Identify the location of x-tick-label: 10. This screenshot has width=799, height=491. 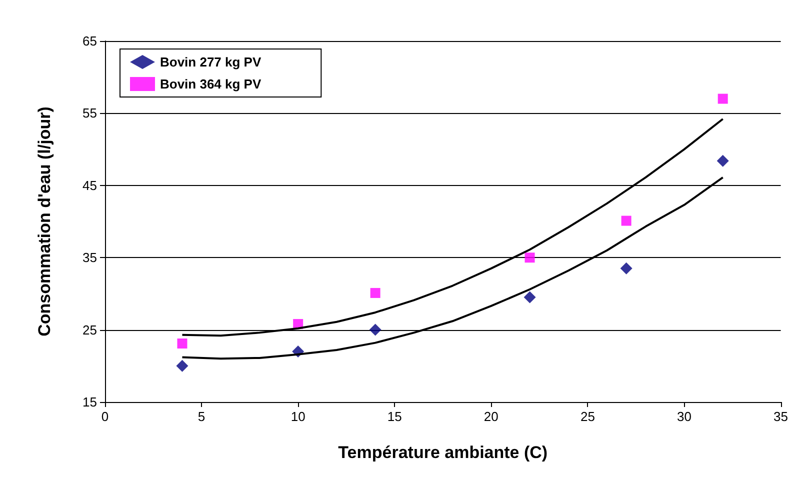
(298, 416).